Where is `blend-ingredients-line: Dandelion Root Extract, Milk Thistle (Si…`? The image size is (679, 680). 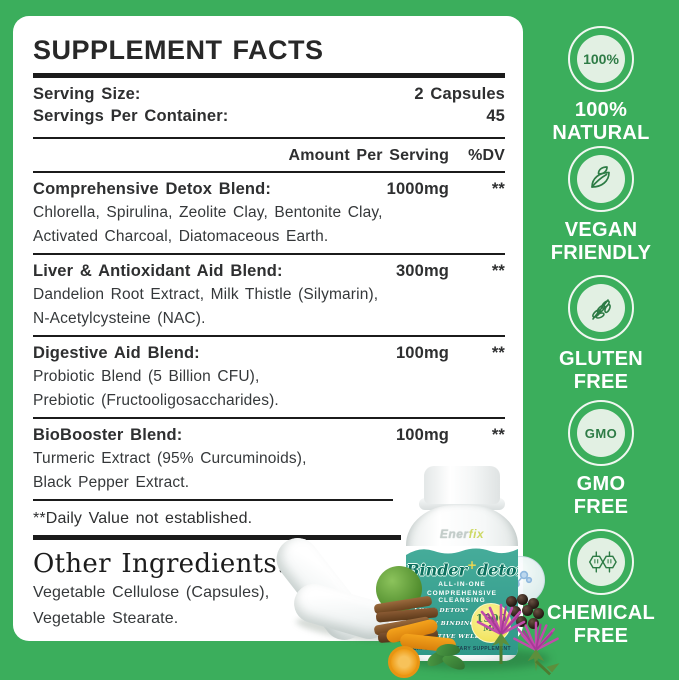
blend-ingredients-line: Dandelion Root Extract, Milk Thistle (Si… is located at coordinates (206, 294).